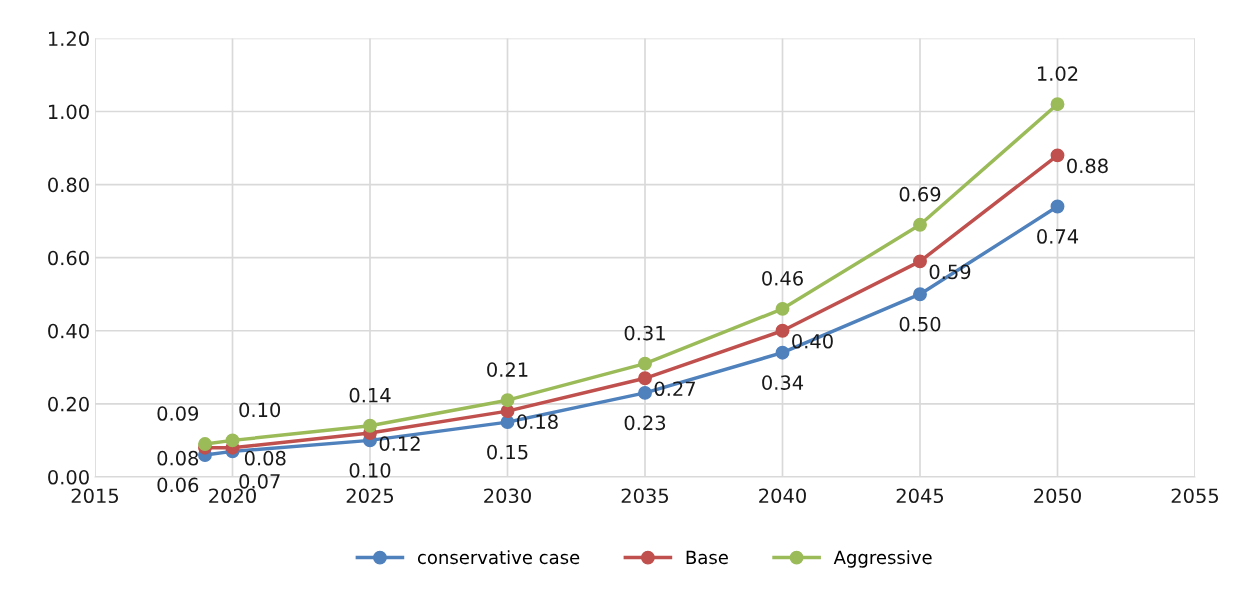  I want to click on data-label: 0.46, so click(782, 278).